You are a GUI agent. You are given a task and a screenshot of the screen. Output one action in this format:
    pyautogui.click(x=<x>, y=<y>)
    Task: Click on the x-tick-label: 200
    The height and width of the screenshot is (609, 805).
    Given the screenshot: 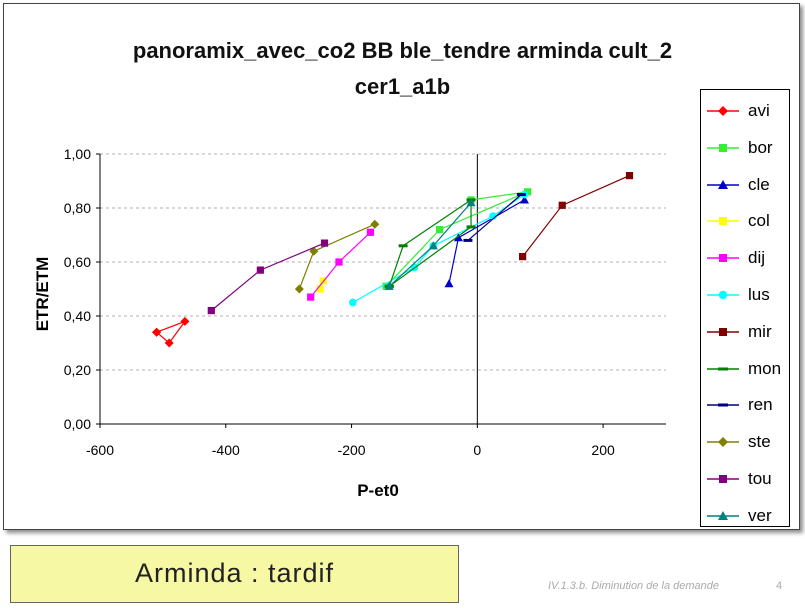 What is the action you would take?
    pyautogui.click(x=603, y=450)
    